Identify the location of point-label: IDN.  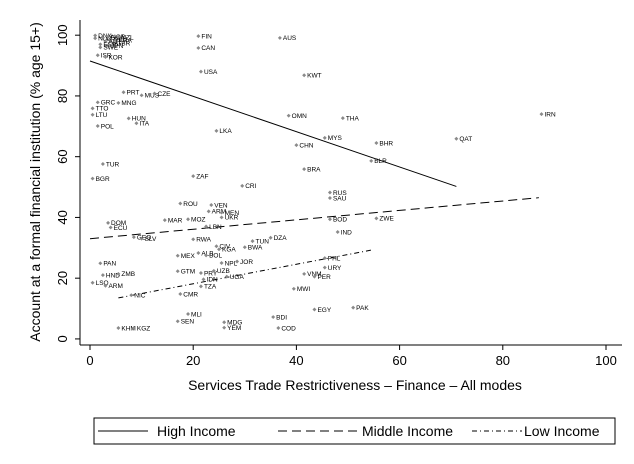
(213, 280).